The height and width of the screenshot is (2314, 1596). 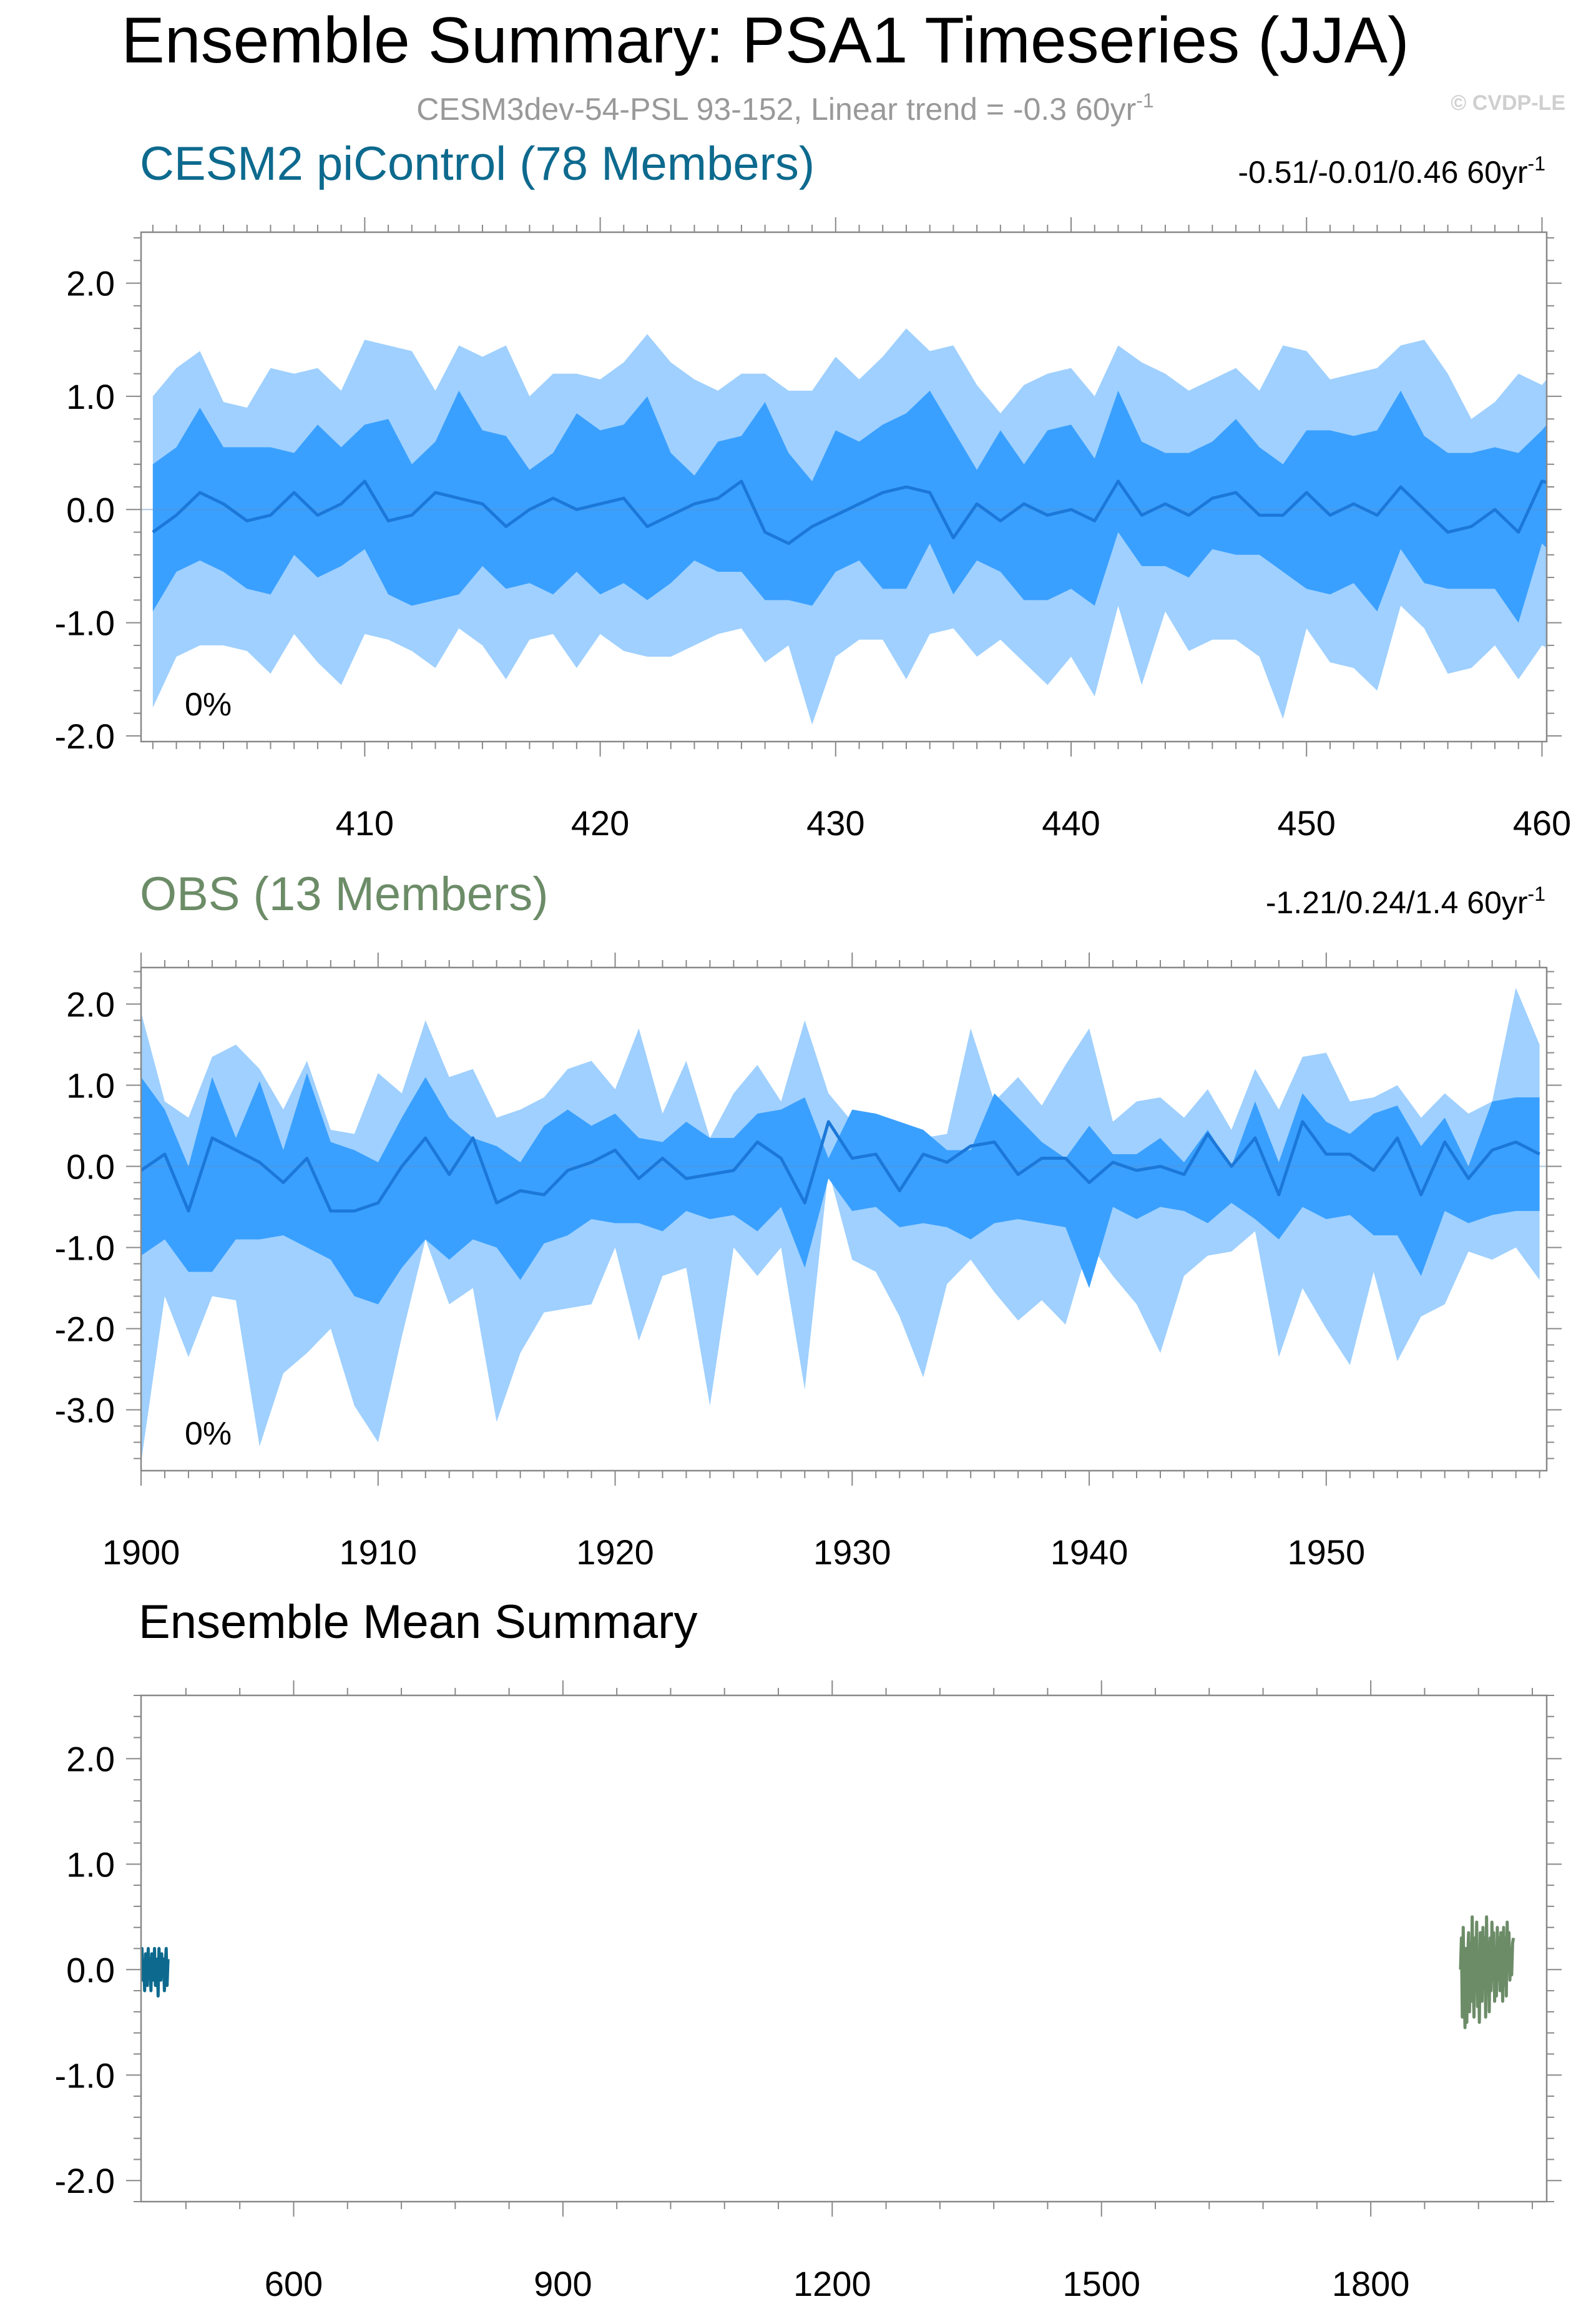 What do you see at coordinates (1508, 103) in the screenshot?
I see `watermark: © CVDP-LE` at bounding box center [1508, 103].